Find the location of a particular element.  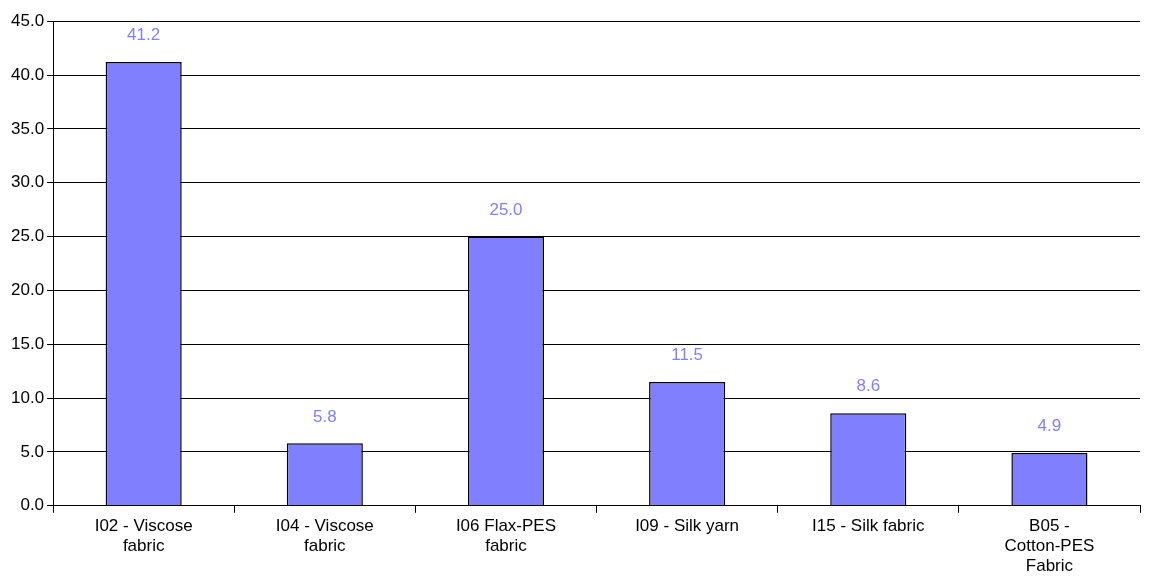

x-tick-label: I04 - Viscose fabric is located at coordinates (324, 535).